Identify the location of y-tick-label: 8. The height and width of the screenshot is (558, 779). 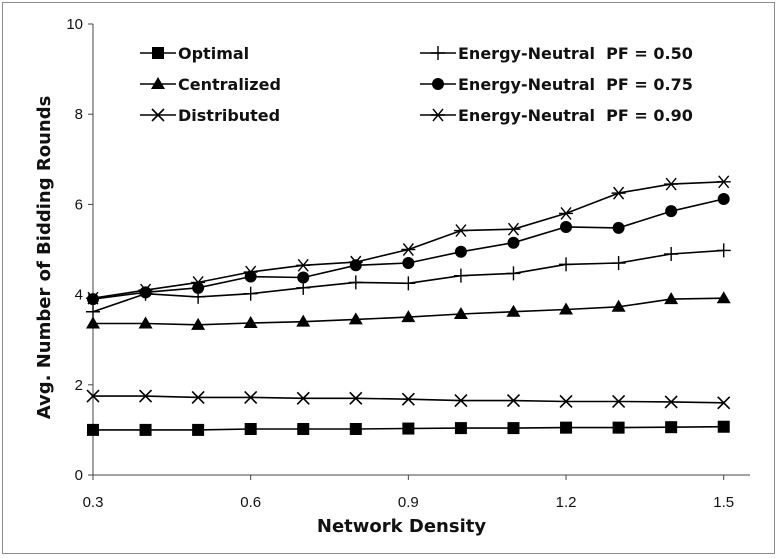
(79, 114).